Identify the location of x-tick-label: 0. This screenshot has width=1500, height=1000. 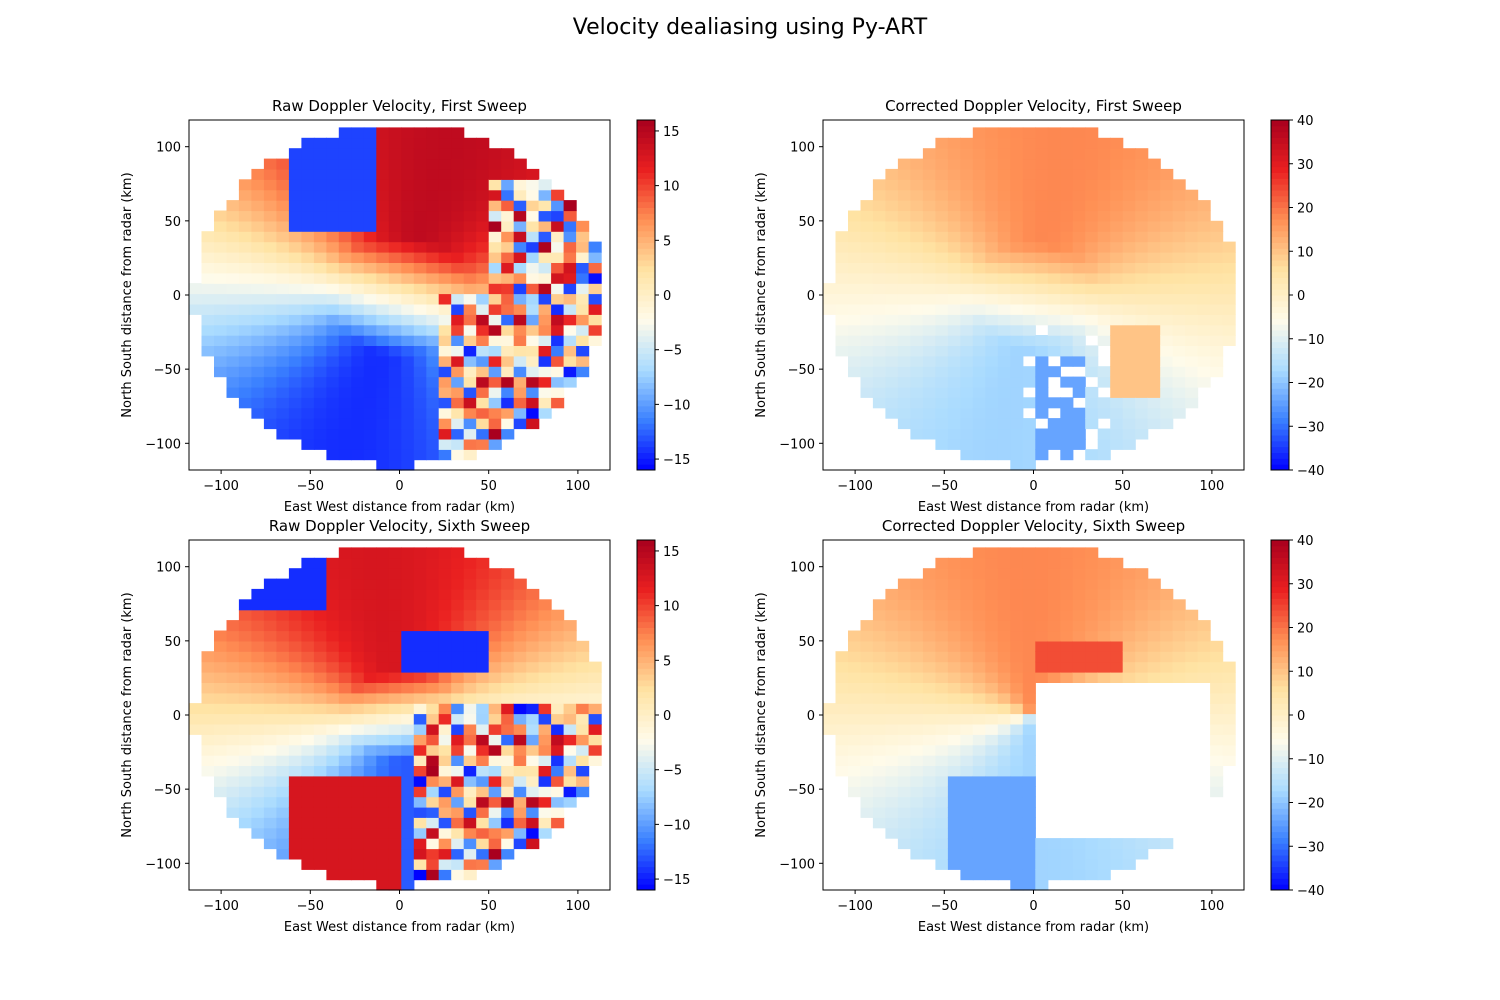
(1033, 486).